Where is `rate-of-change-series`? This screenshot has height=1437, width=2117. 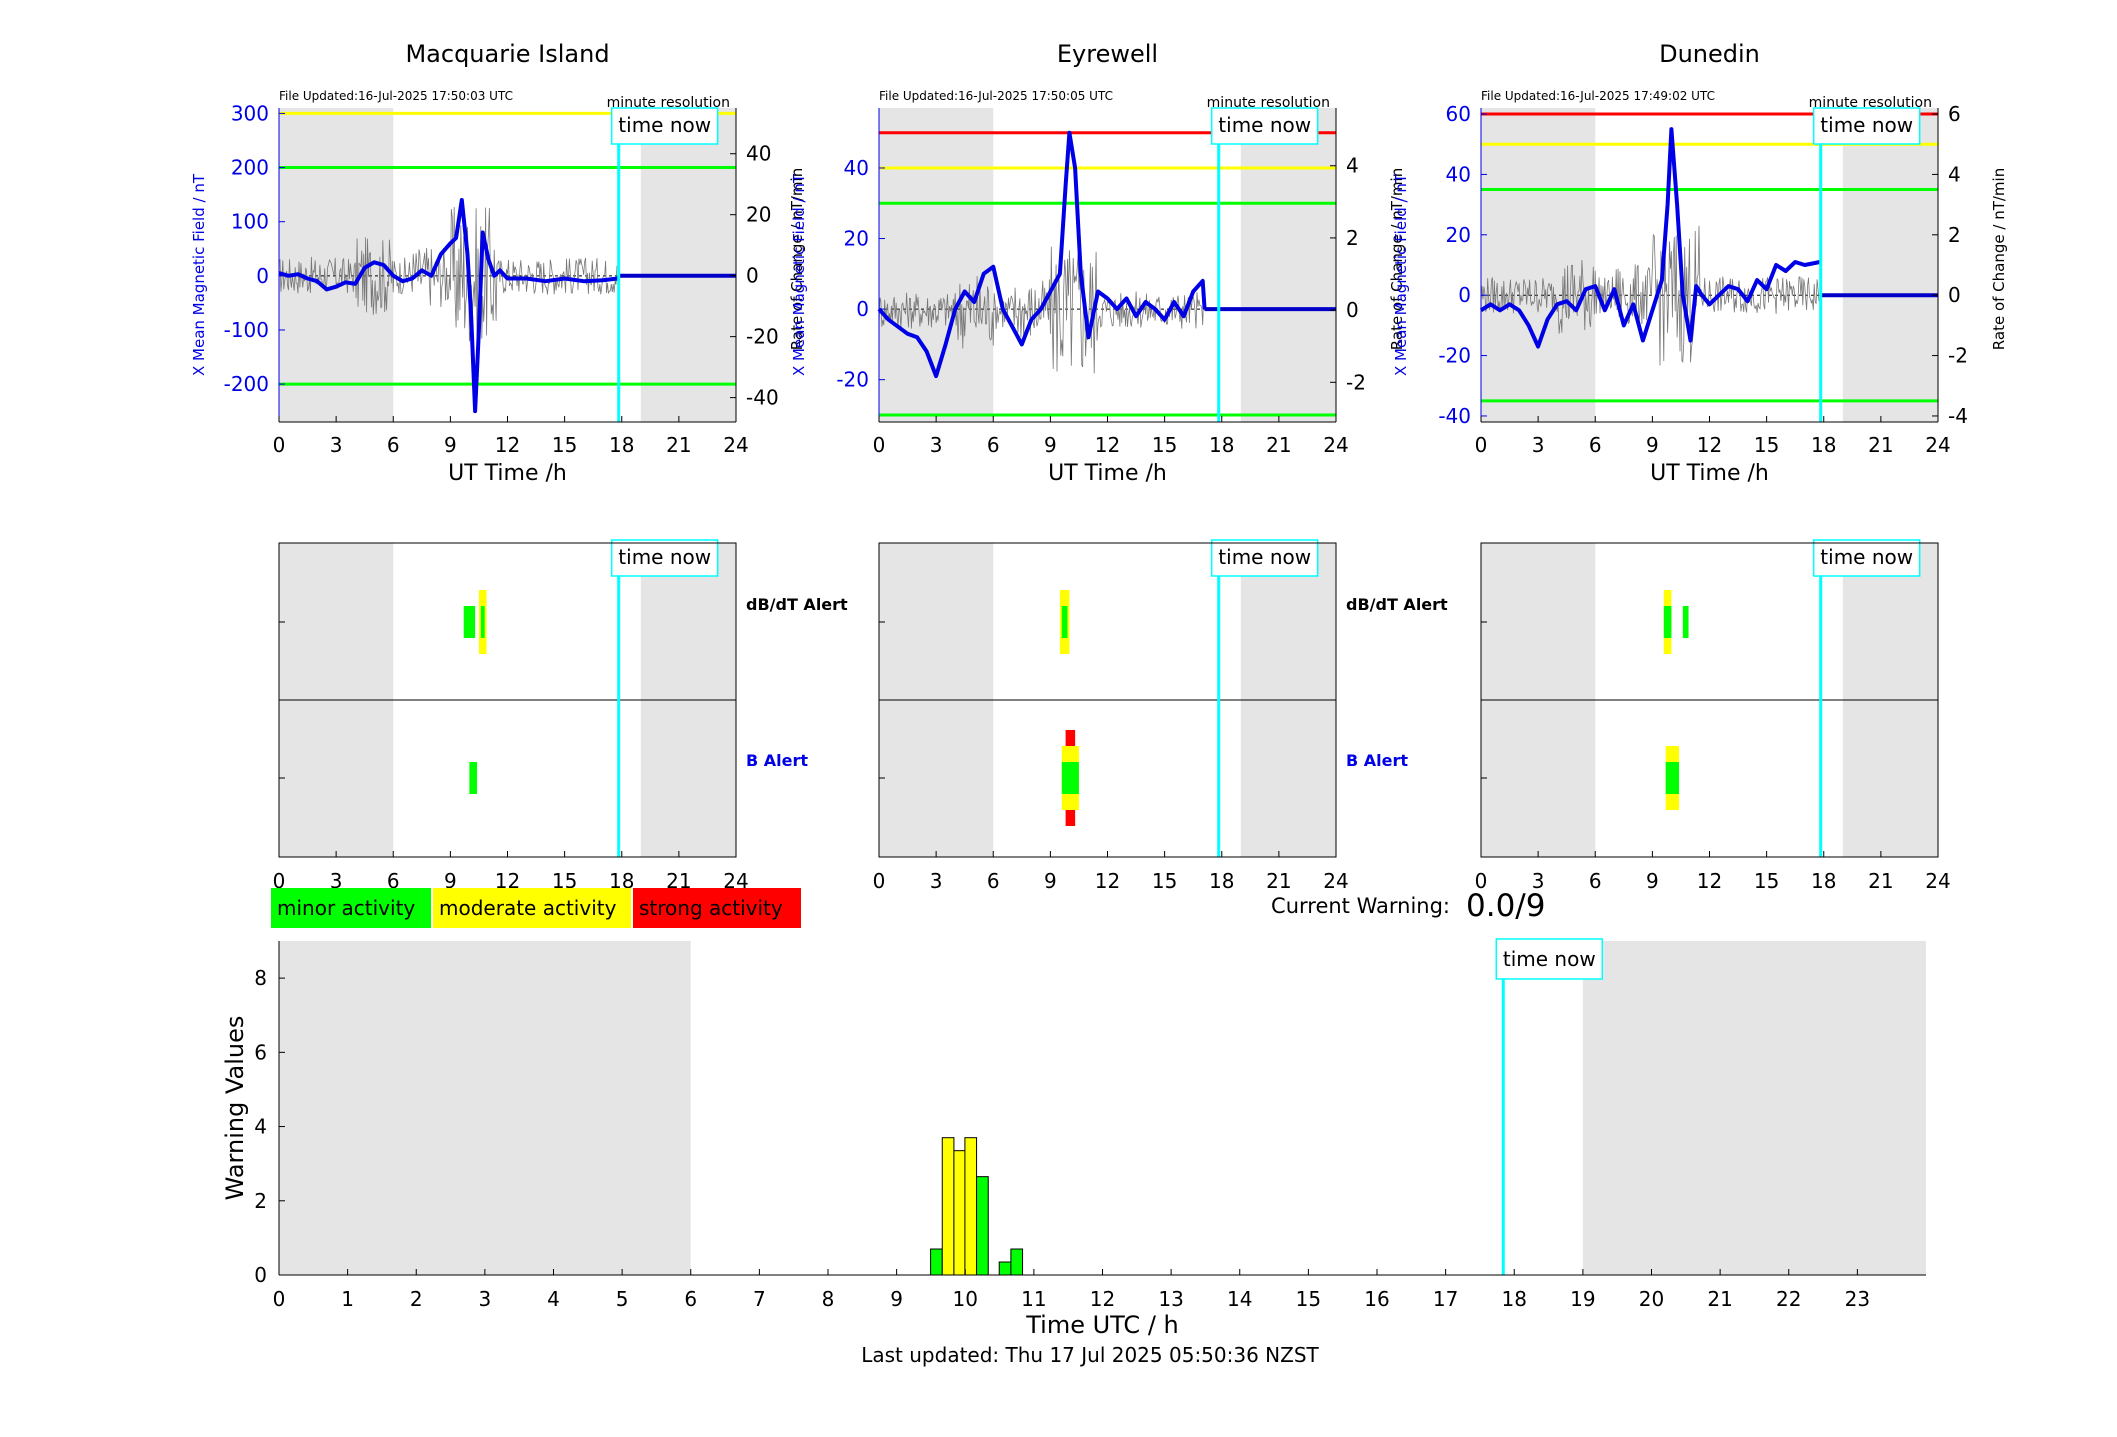 rate-of-change-series is located at coordinates (448, 276).